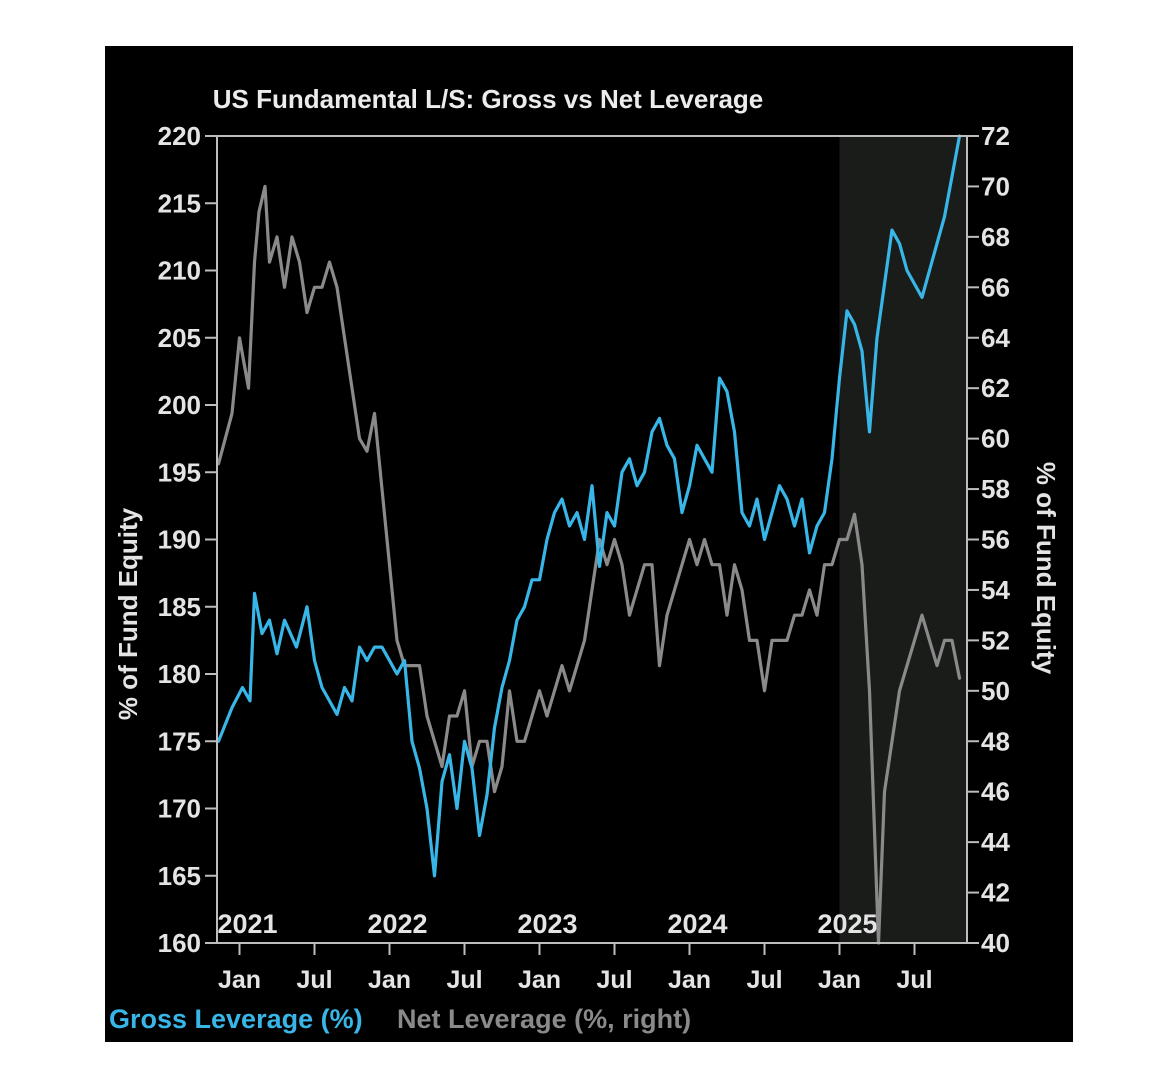 The image size is (1172, 1092). Describe the element at coordinates (179, 136) in the screenshot. I see `left-tick-label: 220` at that location.